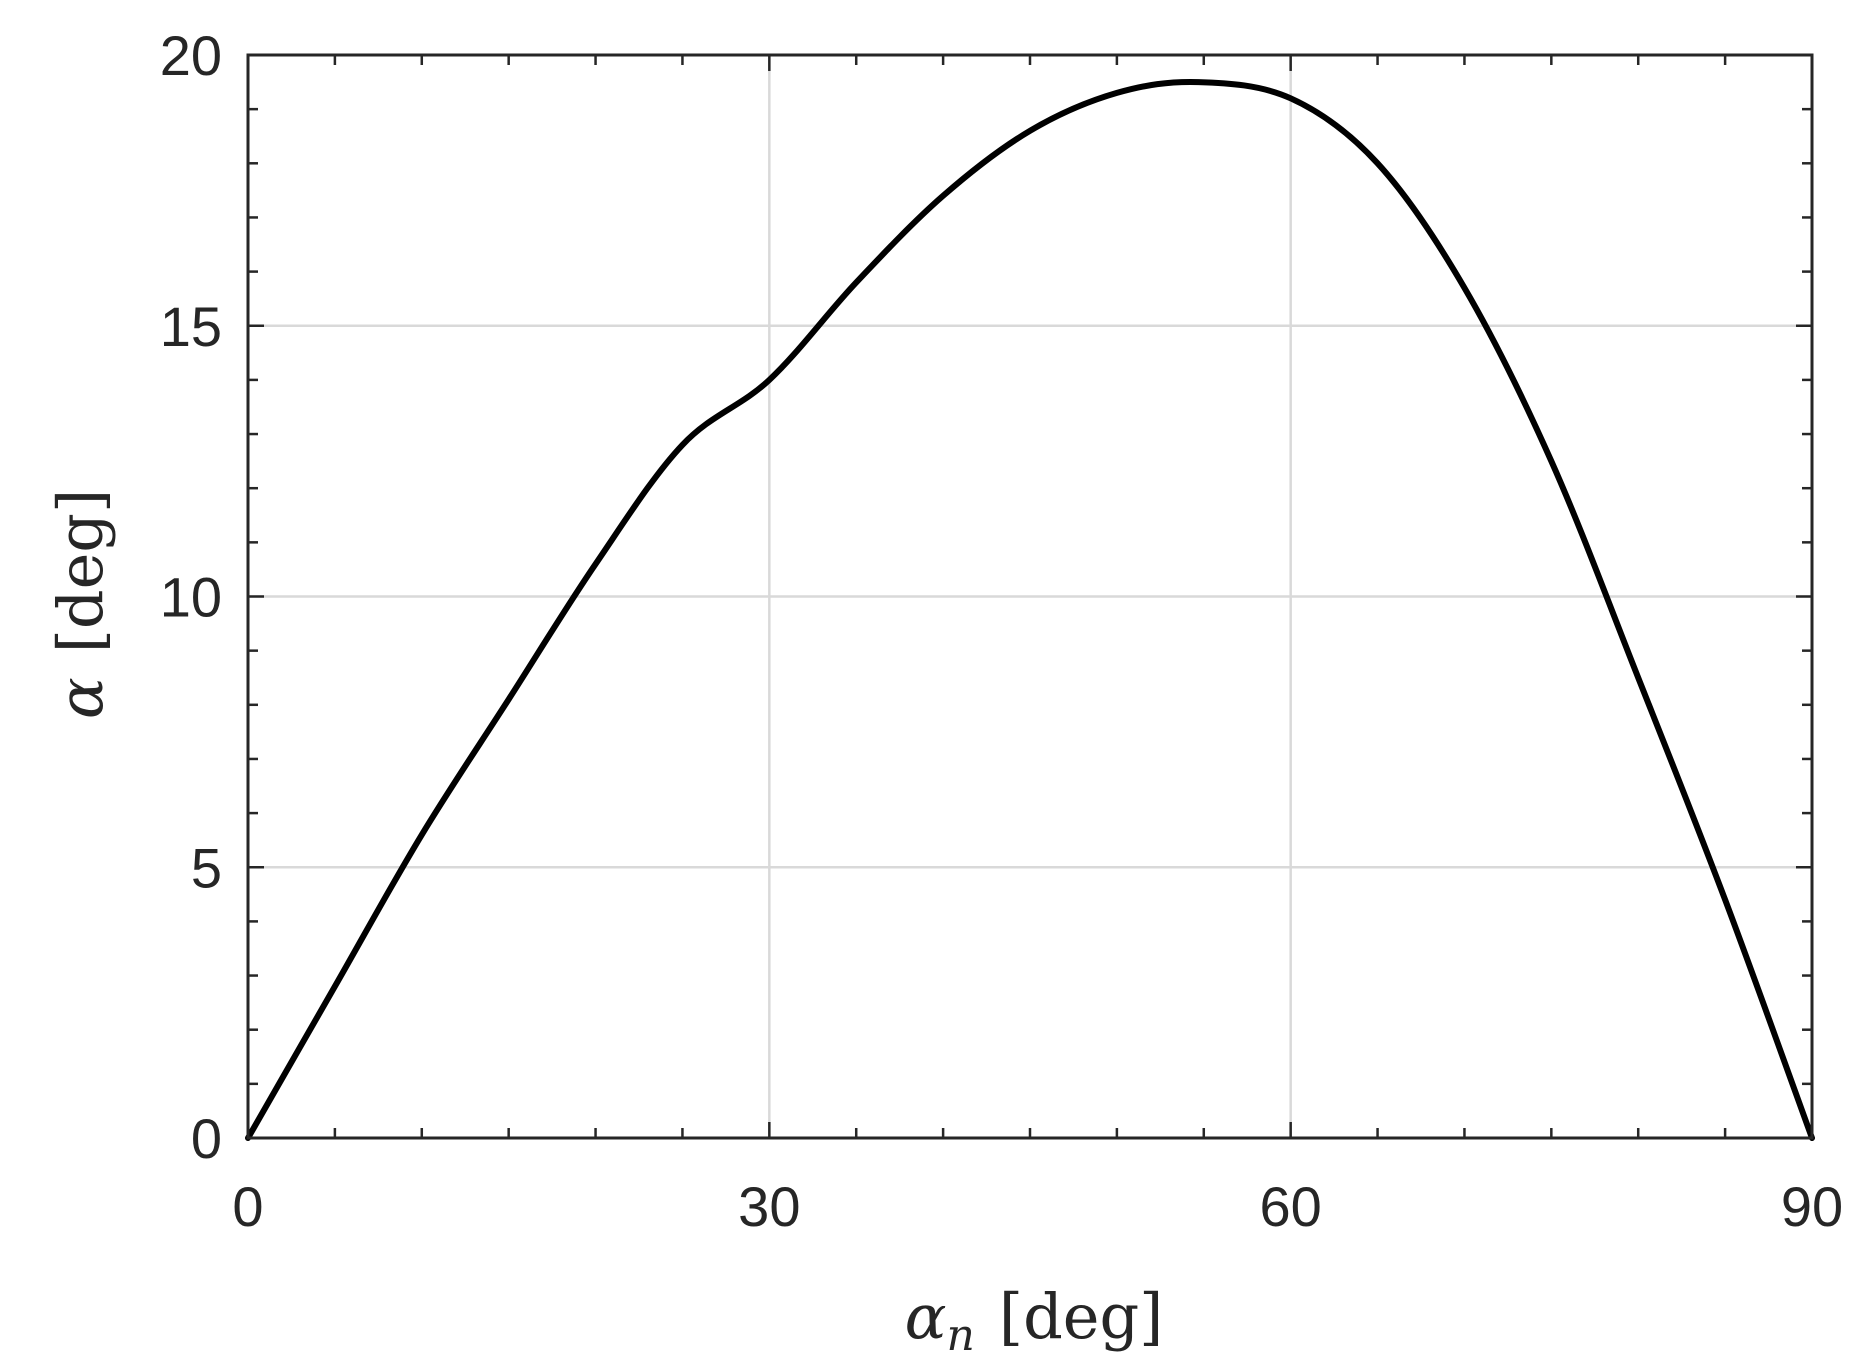  What do you see at coordinates (206, 867) in the screenshot?
I see `y-tick-label: 5` at bounding box center [206, 867].